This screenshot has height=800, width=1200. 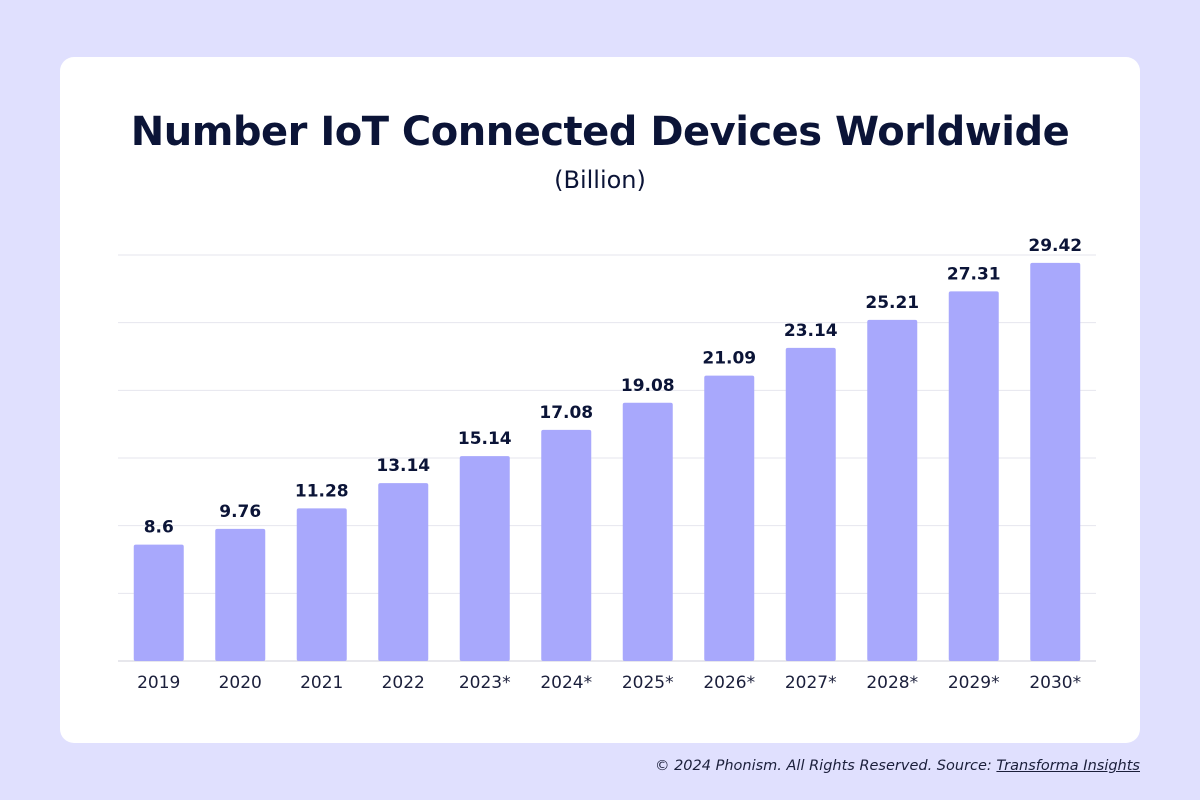 What do you see at coordinates (403, 466) in the screenshot?
I see `data-label: 13.14` at bounding box center [403, 466].